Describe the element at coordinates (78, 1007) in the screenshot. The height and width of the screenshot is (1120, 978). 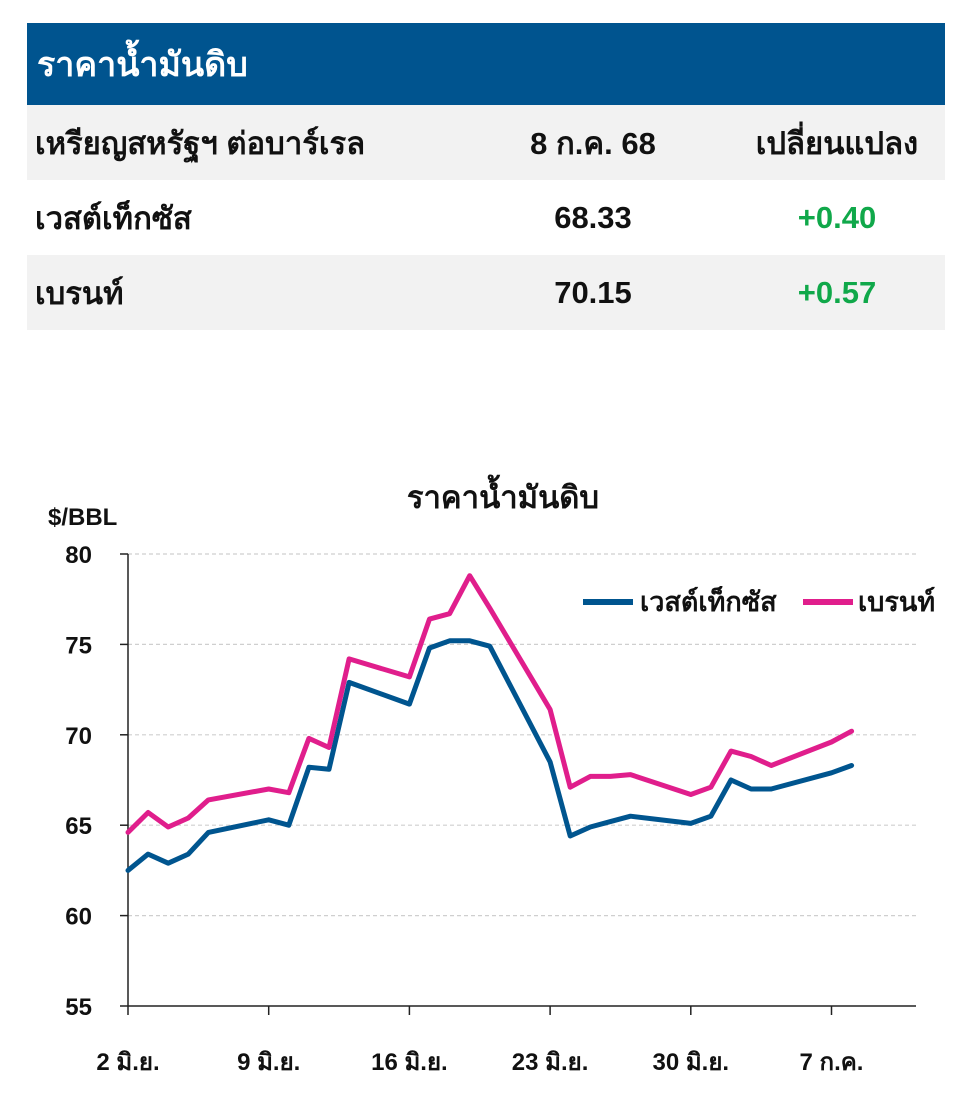
I see `y-tick-label: 55` at that location.